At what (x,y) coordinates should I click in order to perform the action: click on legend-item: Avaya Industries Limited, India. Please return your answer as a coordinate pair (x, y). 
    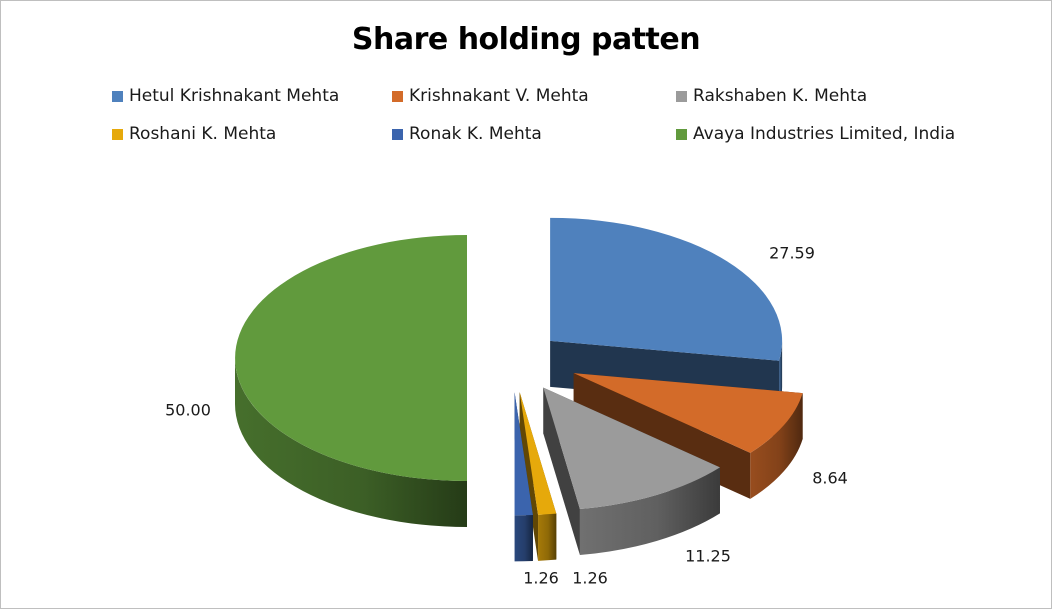
    Looking at the image, I should click on (815, 134).